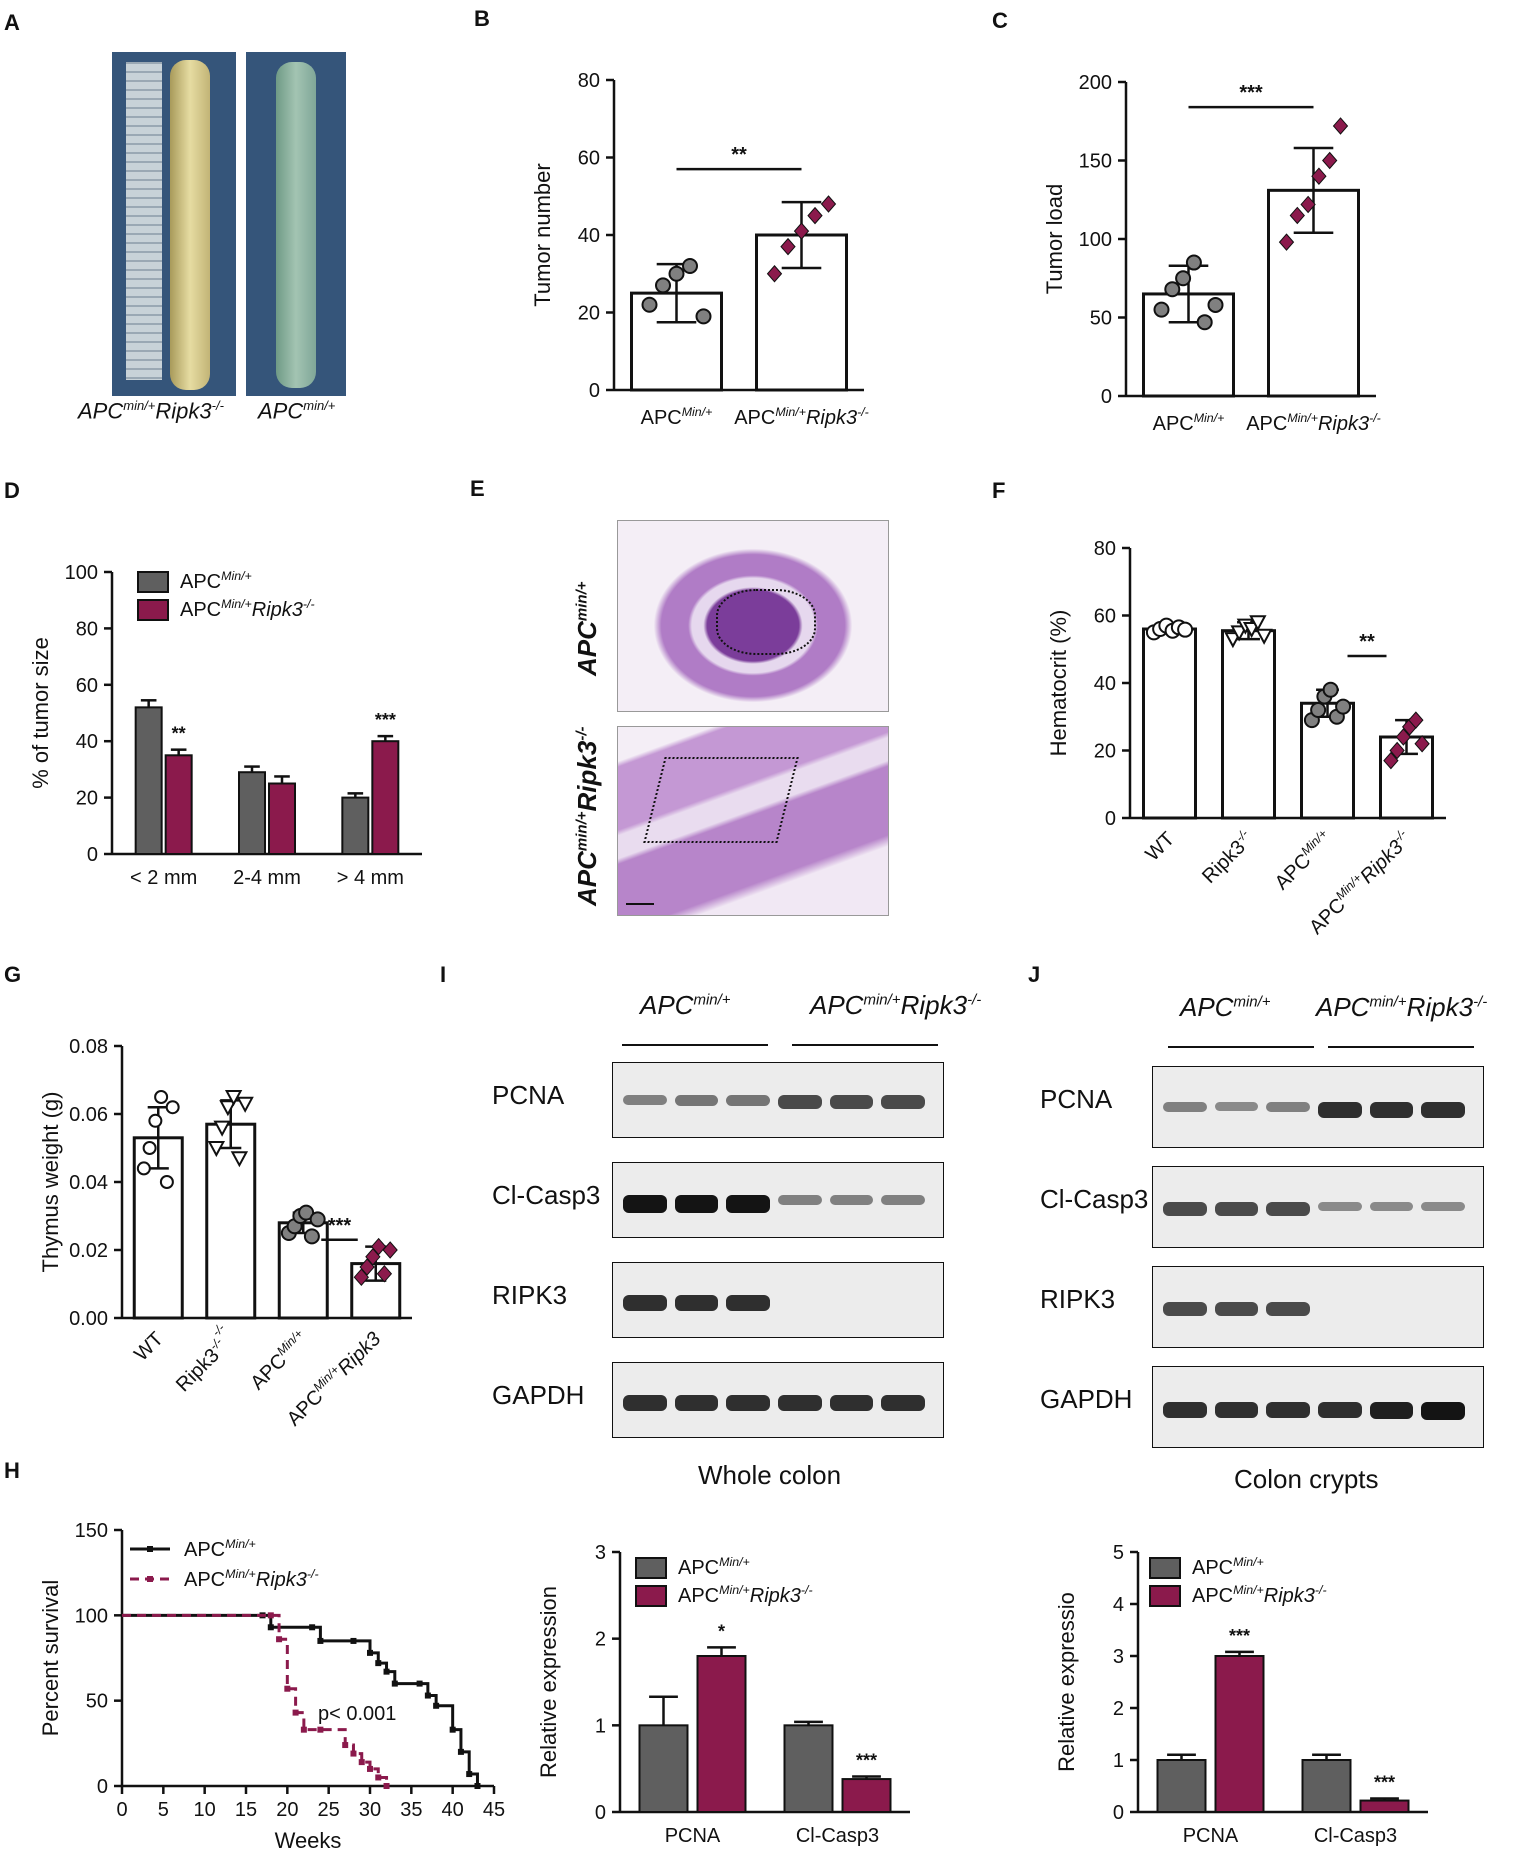 The image size is (1518, 1865). I want to click on chart-D-legend-swatch, so click(153, 582).